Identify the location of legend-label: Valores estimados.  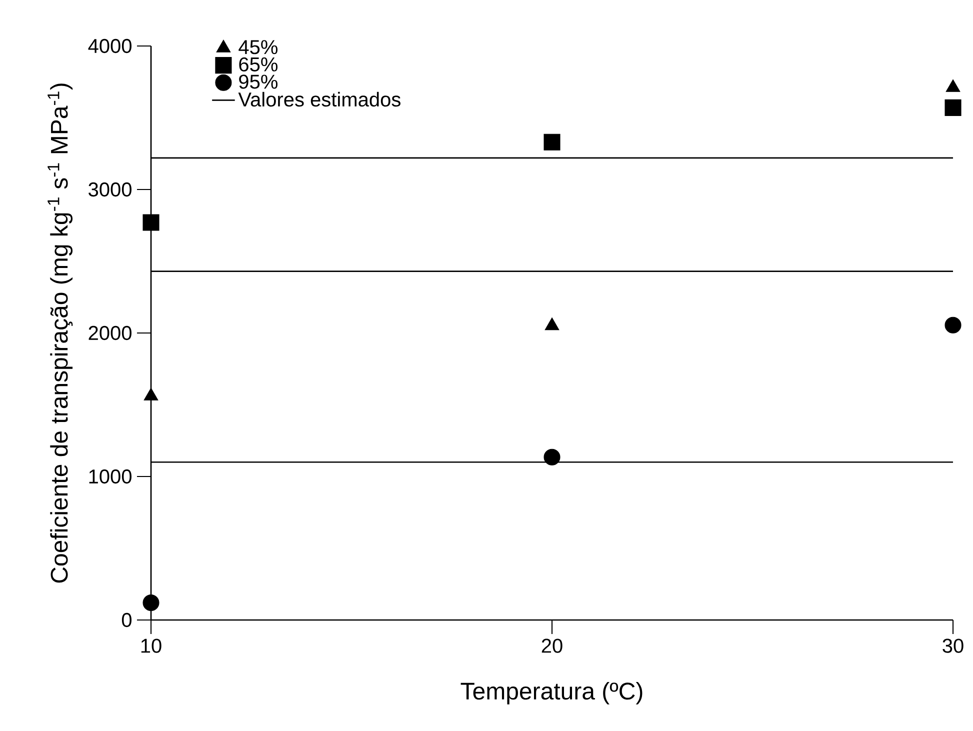
(319, 99).